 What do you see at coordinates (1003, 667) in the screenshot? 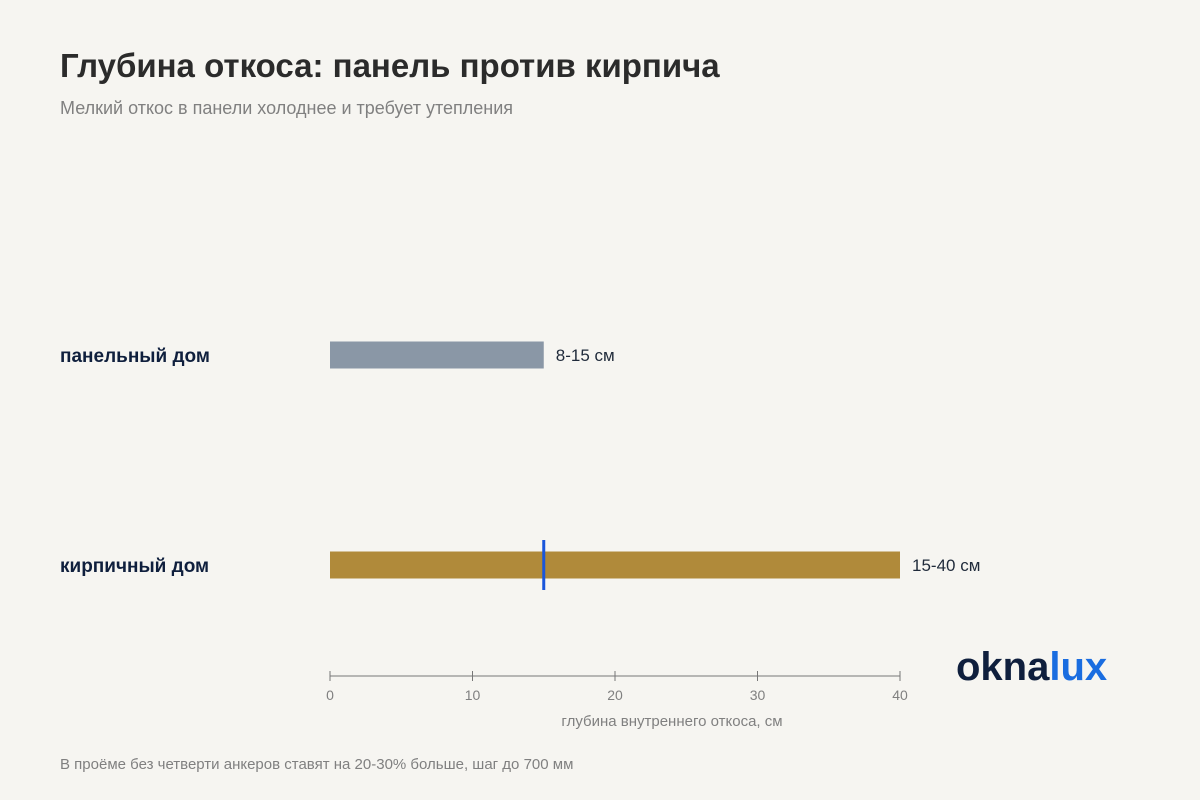
I see `logo-part: okna` at bounding box center [1003, 667].